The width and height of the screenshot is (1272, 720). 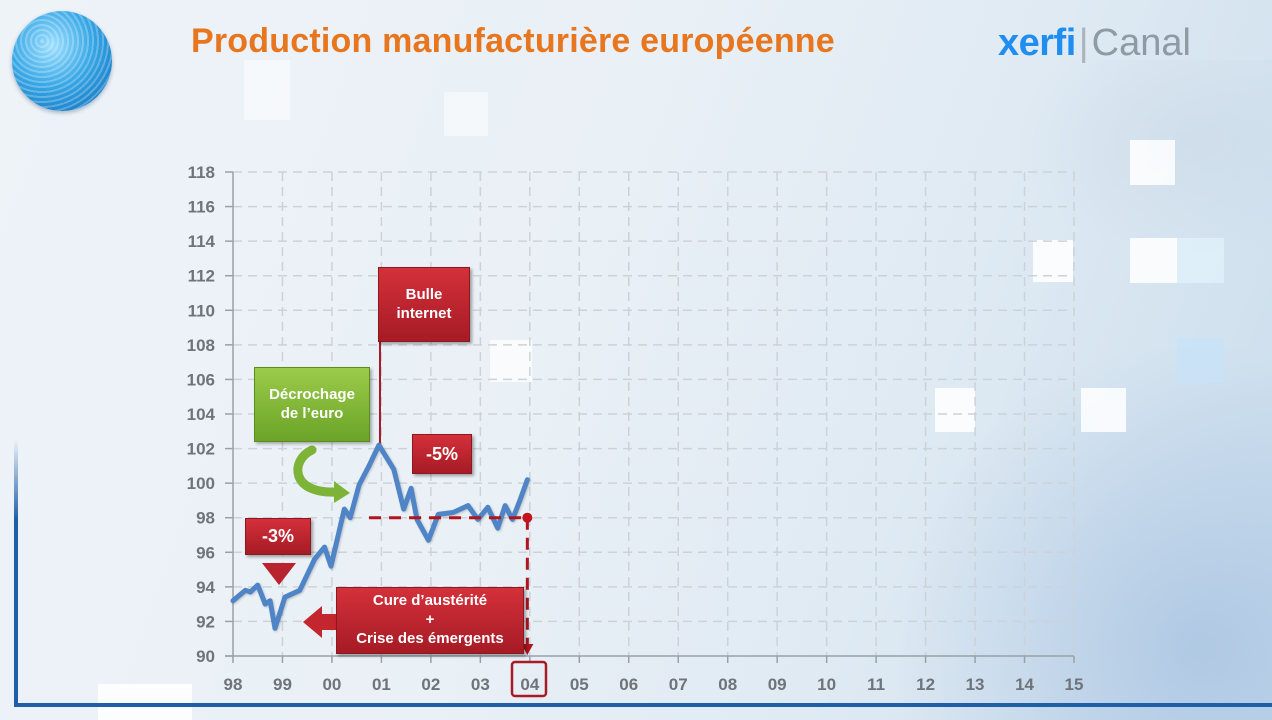 What do you see at coordinates (527, 517) in the screenshot?
I see `reference-point-marker` at bounding box center [527, 517].